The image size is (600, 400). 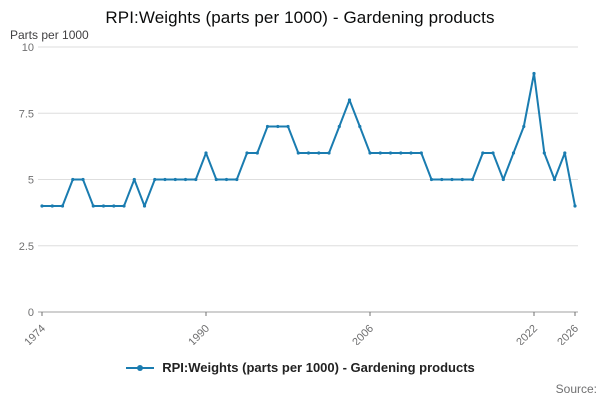 I want to click on x-tick-label: 1974, so click(x=35, y=334).